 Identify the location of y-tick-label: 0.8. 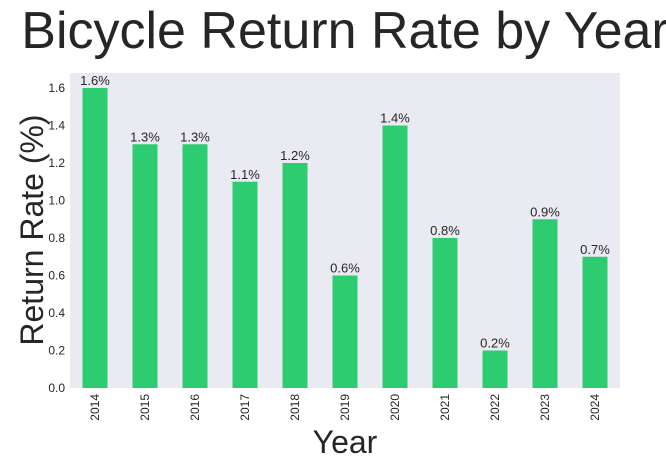
(56, 238).